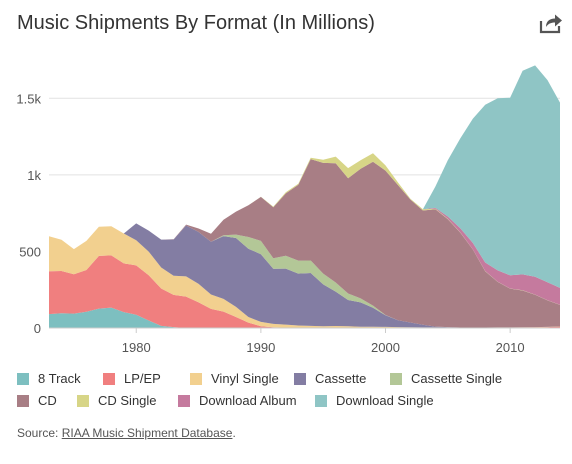  What do you see at coordinates (457, 378) in the screenshot?
I see `legend-label: Cassette Single` at bounding box center [457, 378].